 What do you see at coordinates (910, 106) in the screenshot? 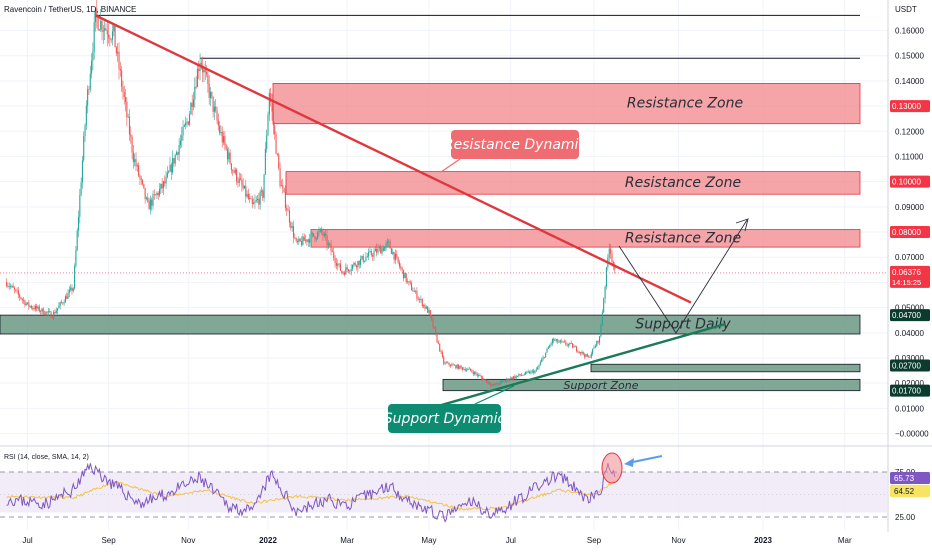
I see `price-tag` at bounding box center [910, 106].